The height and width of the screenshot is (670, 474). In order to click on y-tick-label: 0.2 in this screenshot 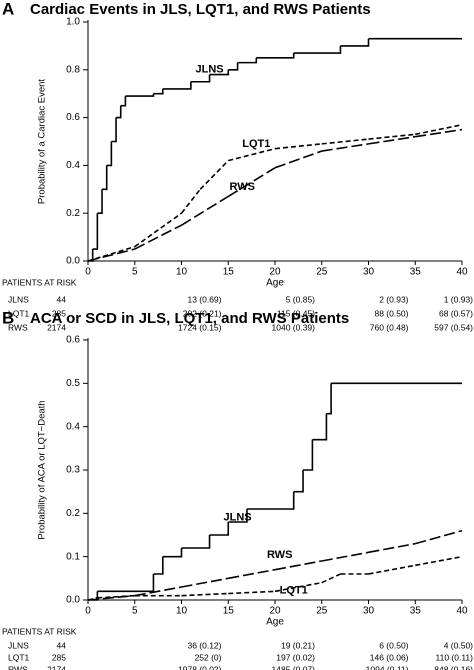, I will do `click(73, 513)`.